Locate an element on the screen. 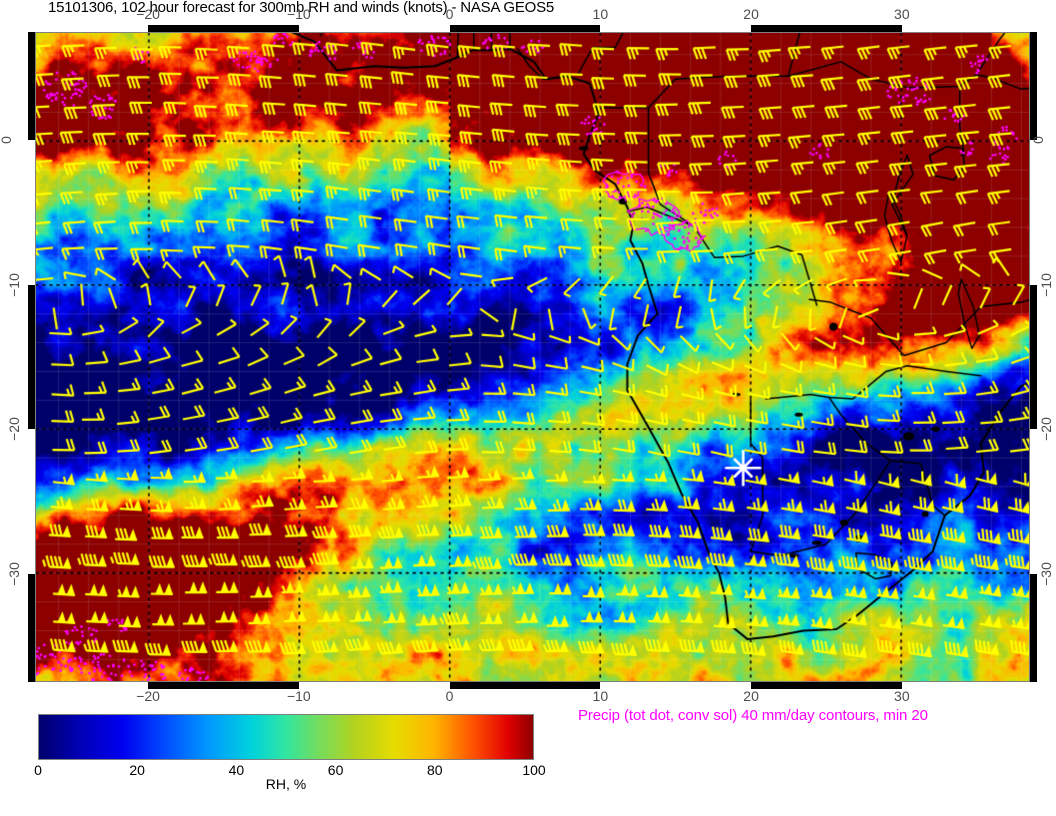 The image size is (1056, 816). x-tick-bottom-0: 0 is located at coordinates (449, 696).